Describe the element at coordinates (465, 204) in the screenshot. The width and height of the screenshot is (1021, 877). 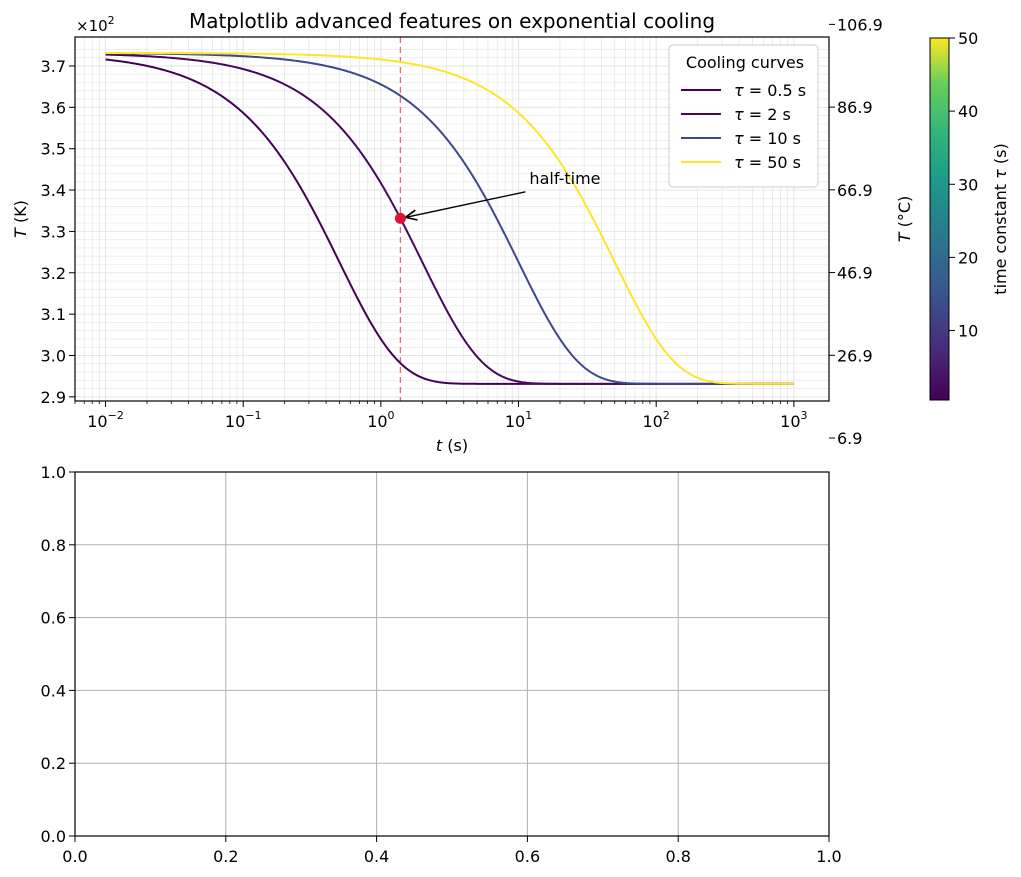
I see `annotation-arrow` at that location.